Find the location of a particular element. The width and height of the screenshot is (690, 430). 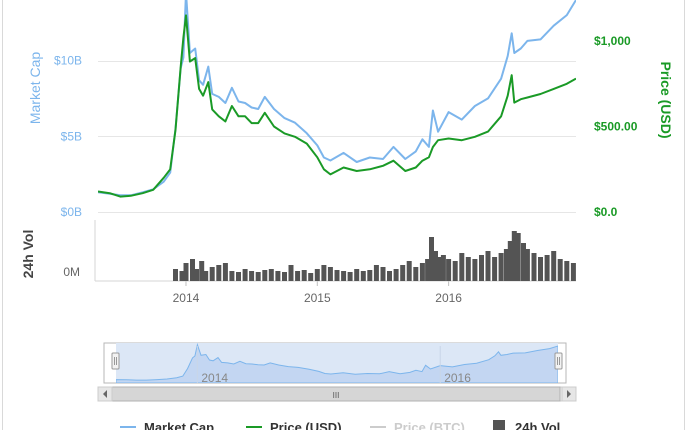

volume-bars is located at coordinates (374, 256).